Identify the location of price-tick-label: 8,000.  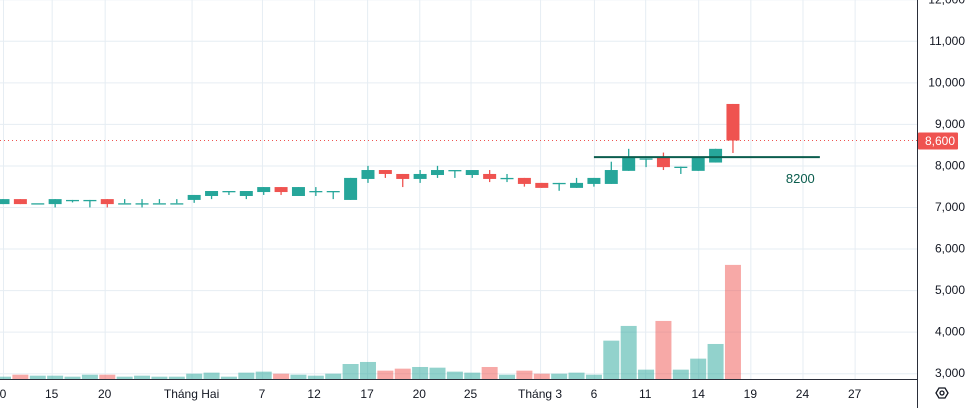
(950, 165).